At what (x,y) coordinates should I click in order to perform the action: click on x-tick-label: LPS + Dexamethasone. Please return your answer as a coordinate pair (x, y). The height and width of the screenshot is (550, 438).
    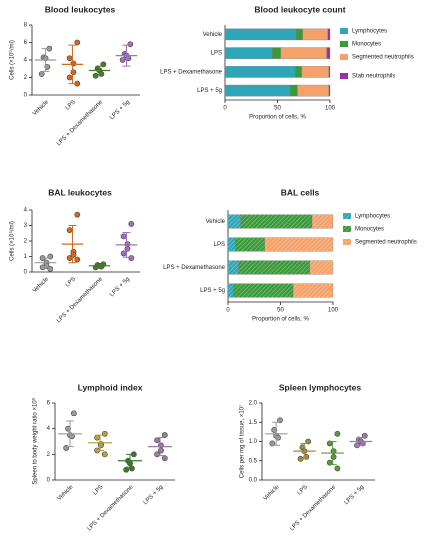
    Looking at the image, I should click on (80, 123).